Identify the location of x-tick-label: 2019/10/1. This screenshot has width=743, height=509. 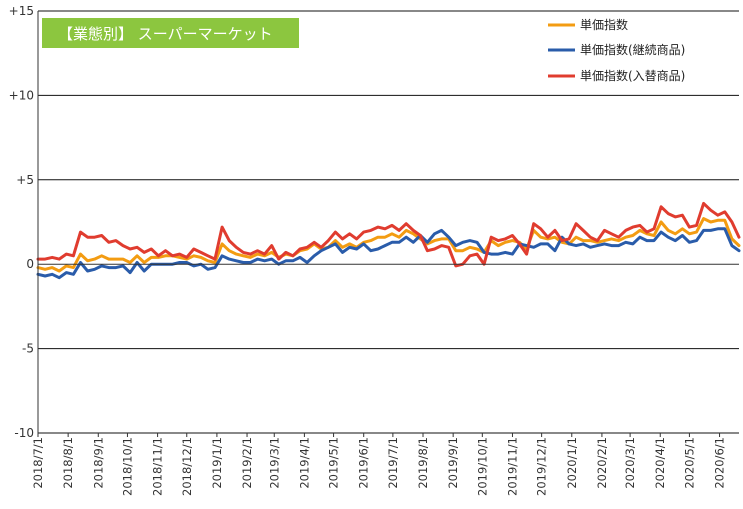
(482, 466).